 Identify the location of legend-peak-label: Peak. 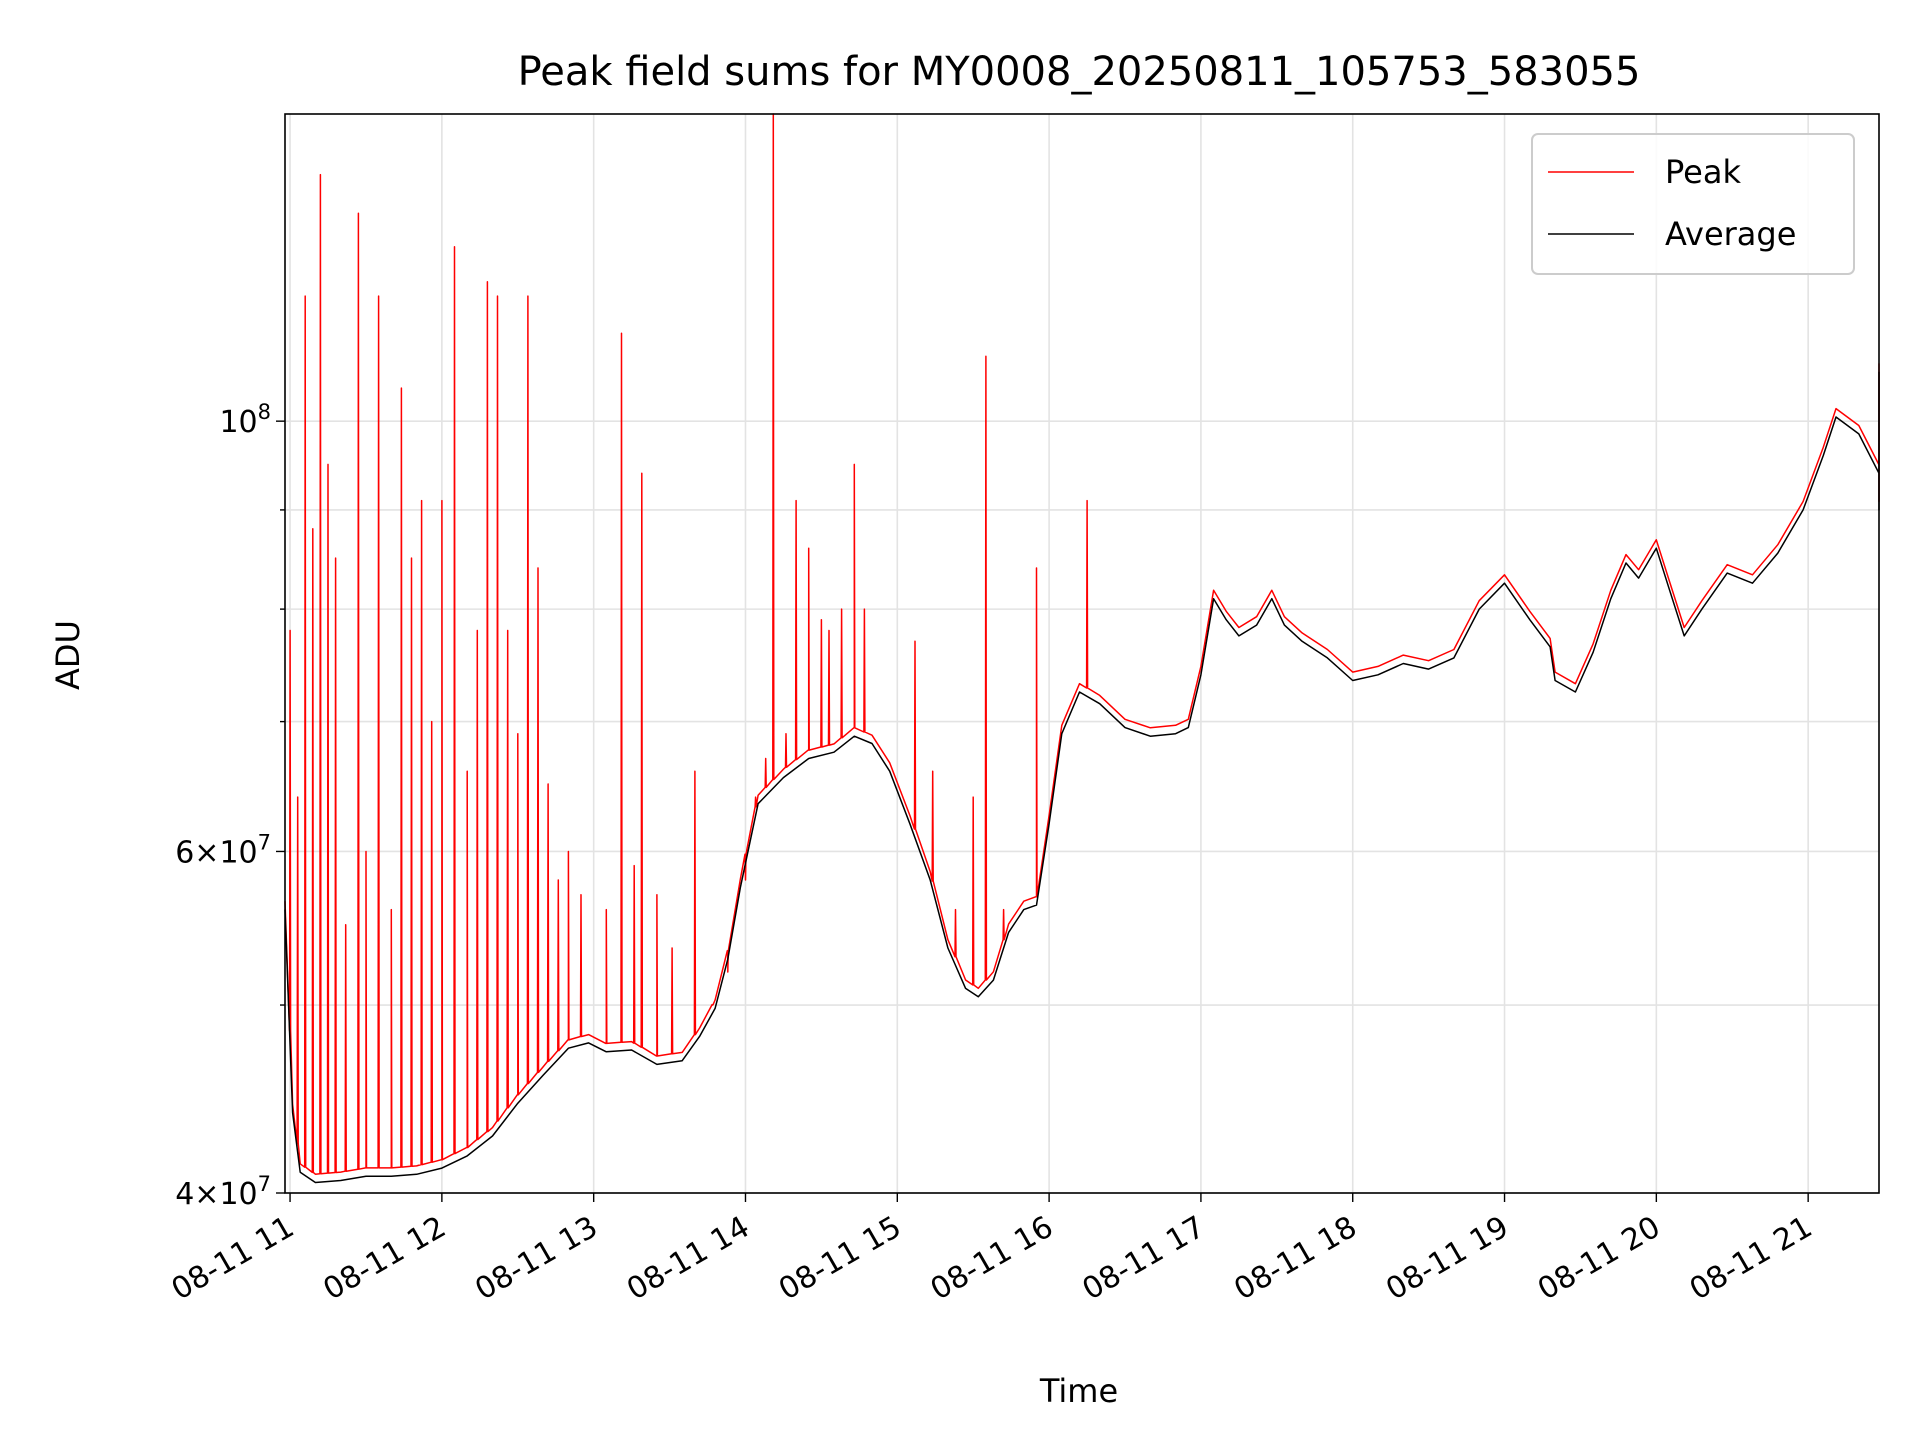
(1703, 172).